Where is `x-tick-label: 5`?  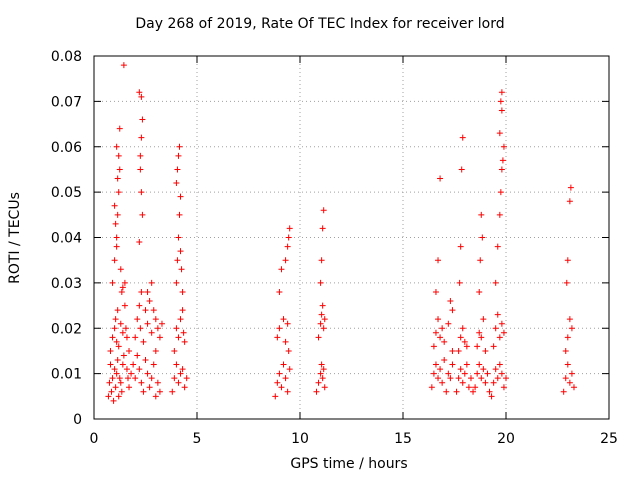 x-tick-label: 5 is located at coordinates (197, 439).